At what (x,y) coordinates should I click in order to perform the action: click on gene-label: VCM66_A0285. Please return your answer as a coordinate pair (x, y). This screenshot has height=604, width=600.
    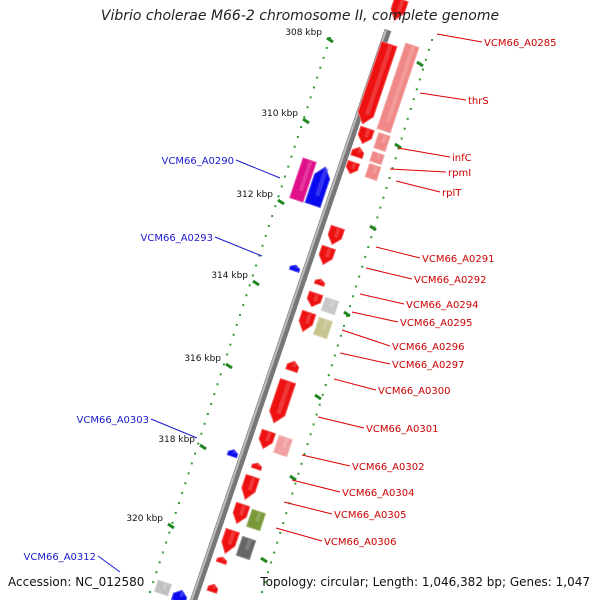
    Looking at the image, I should click on (520, 43).